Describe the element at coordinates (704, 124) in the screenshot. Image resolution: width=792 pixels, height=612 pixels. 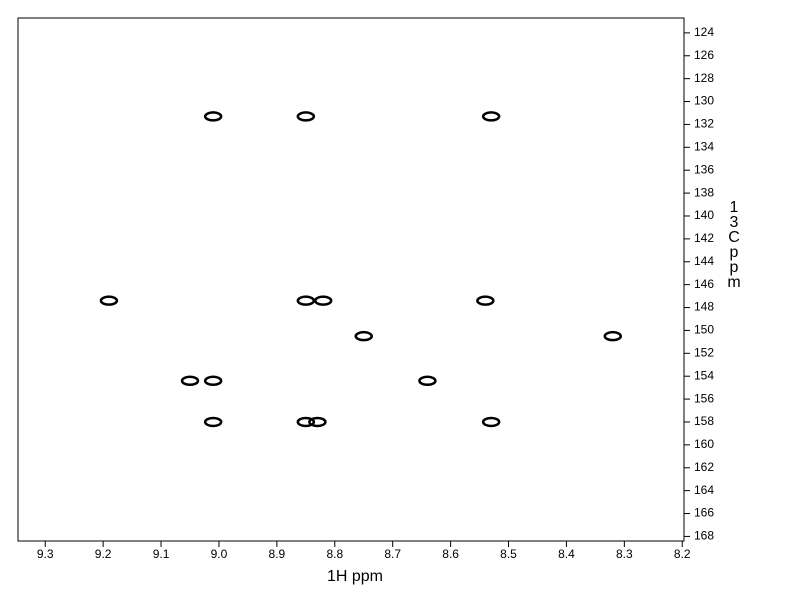
I see `y-tick-label: 132` at that location.